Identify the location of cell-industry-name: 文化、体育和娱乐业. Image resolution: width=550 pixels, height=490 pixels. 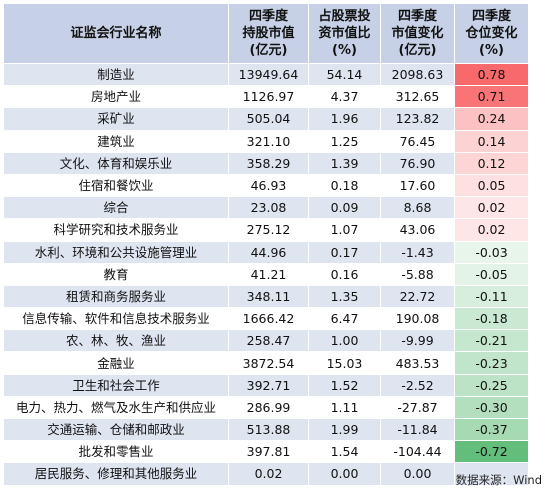
(116, 163).